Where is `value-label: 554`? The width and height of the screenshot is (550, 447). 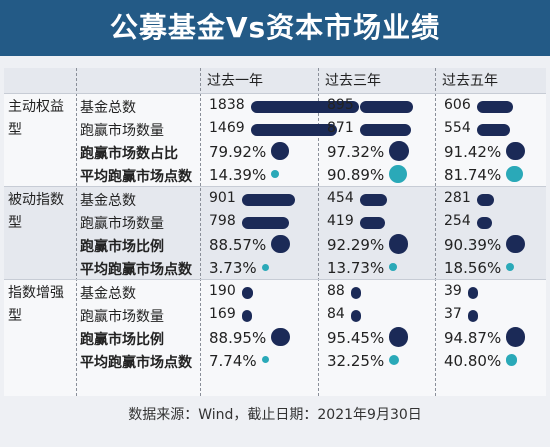 value-label: 554 is located at coordinates (457, 128).